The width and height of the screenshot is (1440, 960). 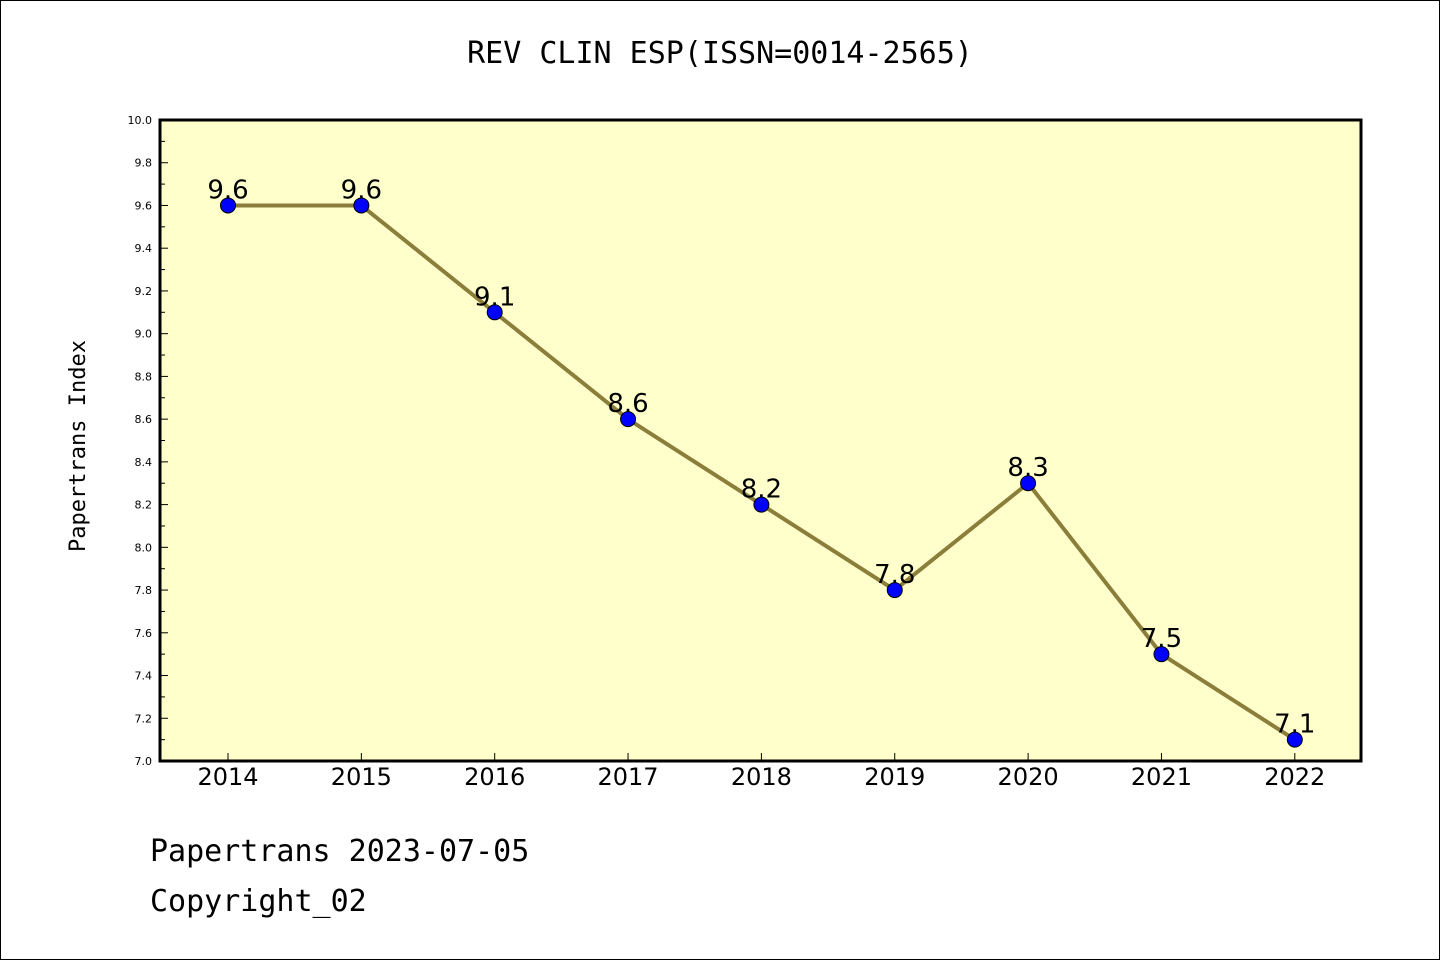 What do you see at coordinates (761, 777) in the screenshot?
I see `x-tick-label: 2018` at bounding box center [761, 777].